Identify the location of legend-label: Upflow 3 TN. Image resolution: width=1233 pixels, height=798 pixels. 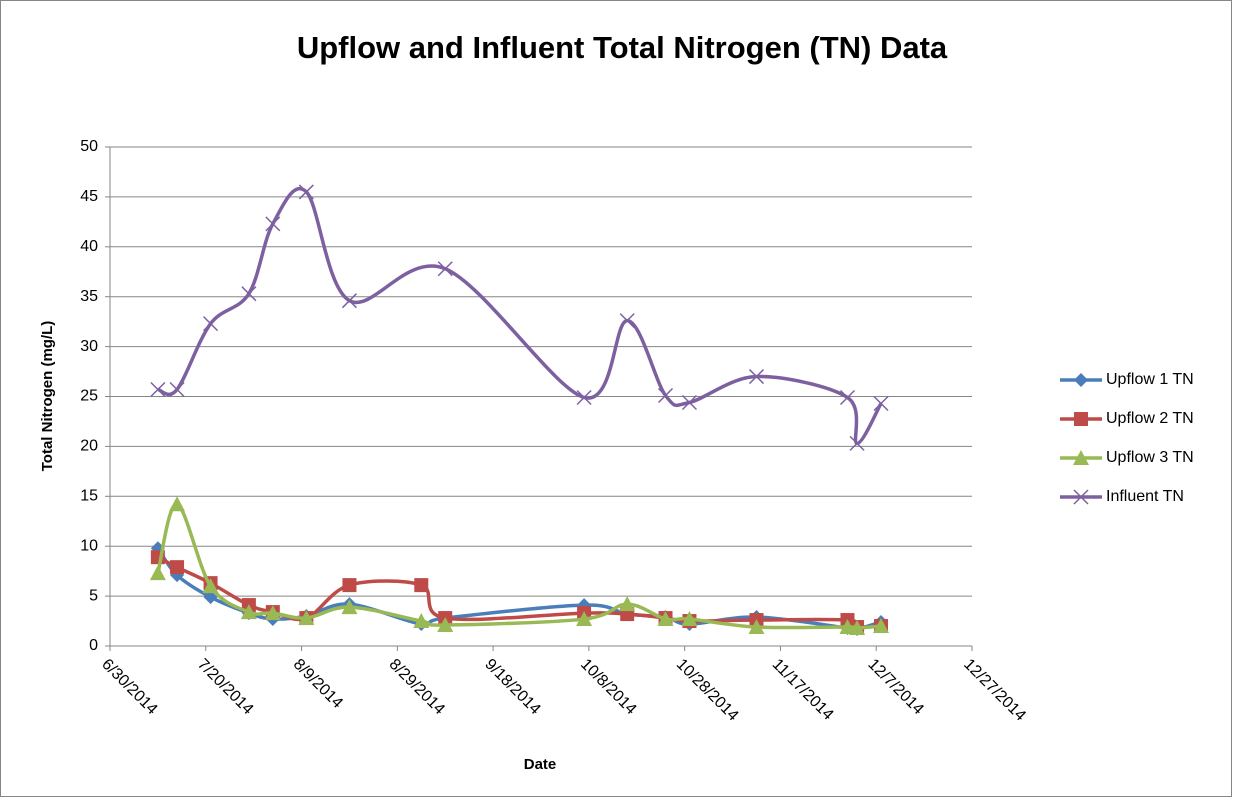
(1150, 457).